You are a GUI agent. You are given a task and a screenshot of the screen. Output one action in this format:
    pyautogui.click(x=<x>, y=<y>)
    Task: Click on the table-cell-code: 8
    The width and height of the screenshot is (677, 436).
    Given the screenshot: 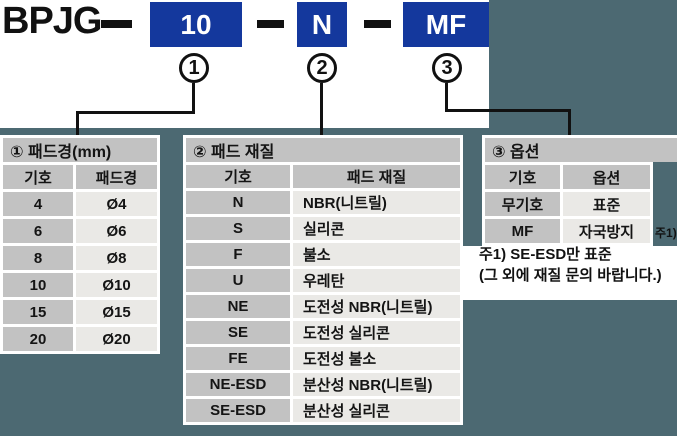 What is the action you would take?
    pyautogui.click(x=38, y=258)
    